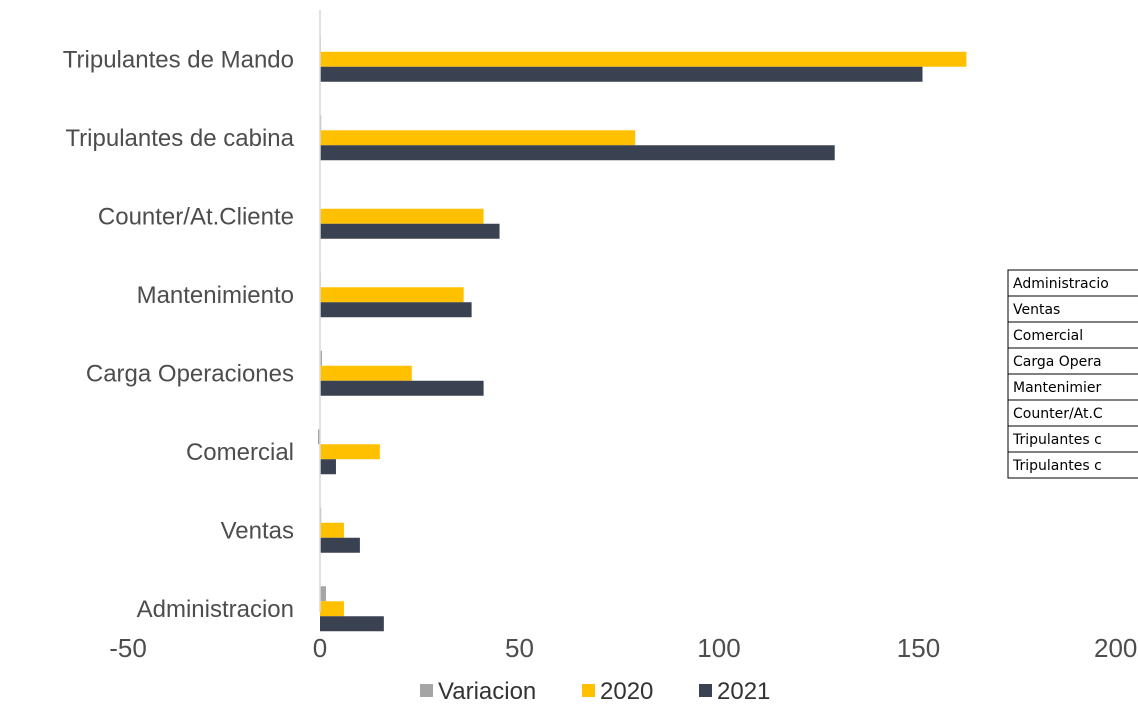  What do you see at coordinates (1061, 284) in the screenshot?
I see `overlay-table-cell-text: Administracio` at bounding box center [1061, 284].